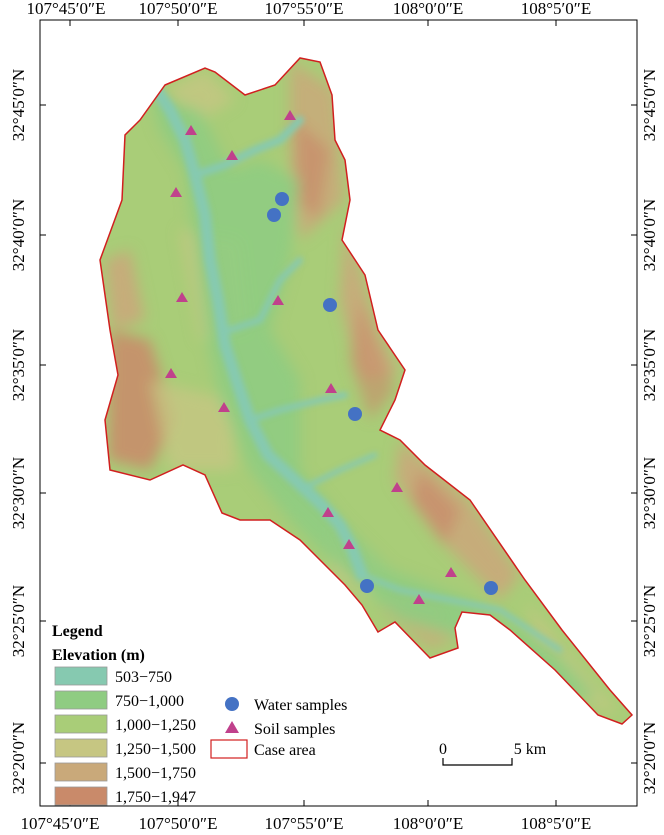 This screenshot has width=664, height=835. What do you see at coordinates (304, 823) in the screenshot?
I see `bottom-lon-label: 107°55′0″E` at bounding box center [304, 823].